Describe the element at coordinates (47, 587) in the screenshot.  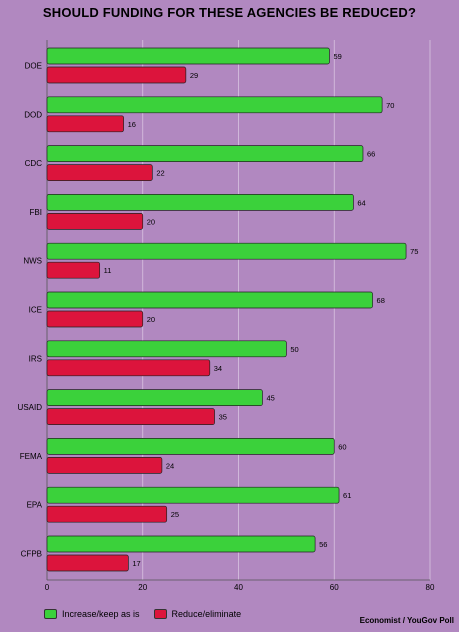
I see `x-tick-label: 0` at that location.